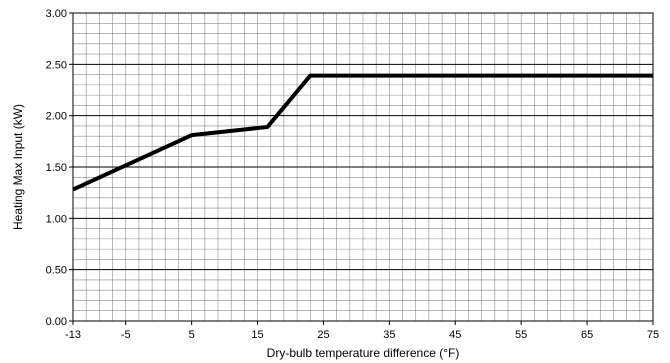  What do you see at coordinates (257, 335) in the screenshot?
I see `x-tick-label: 15` at bounding box center [257, 335].